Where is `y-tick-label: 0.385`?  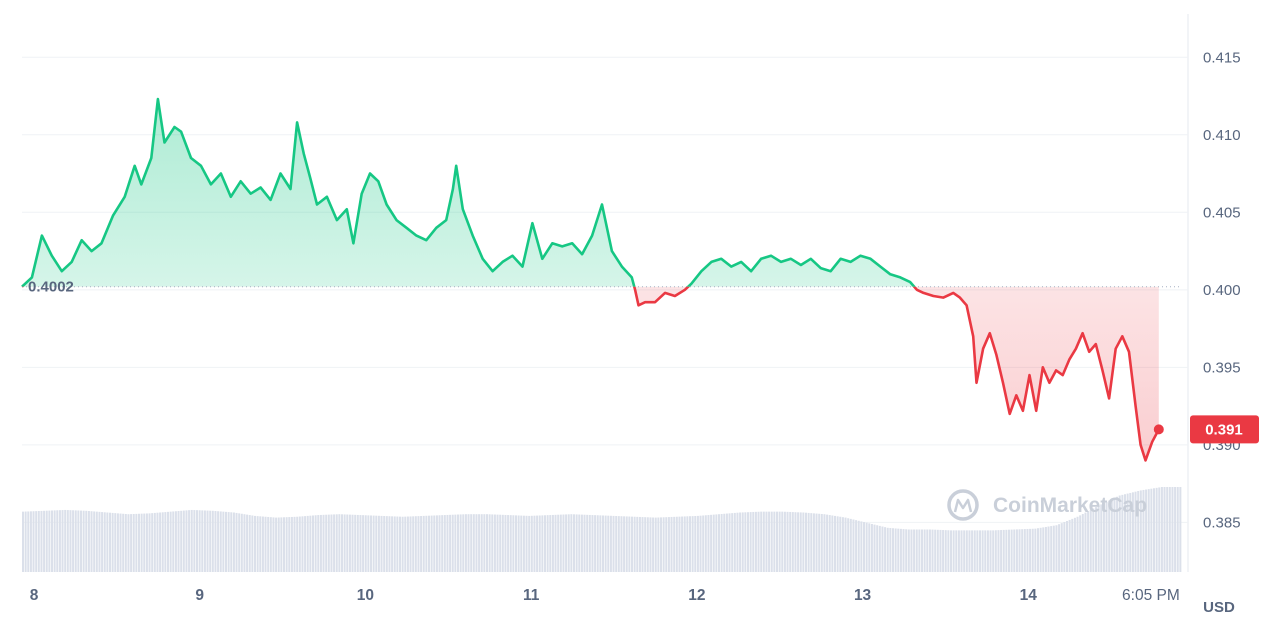 y-tick-label: 0.385 is located at coordinates (1222, 522).